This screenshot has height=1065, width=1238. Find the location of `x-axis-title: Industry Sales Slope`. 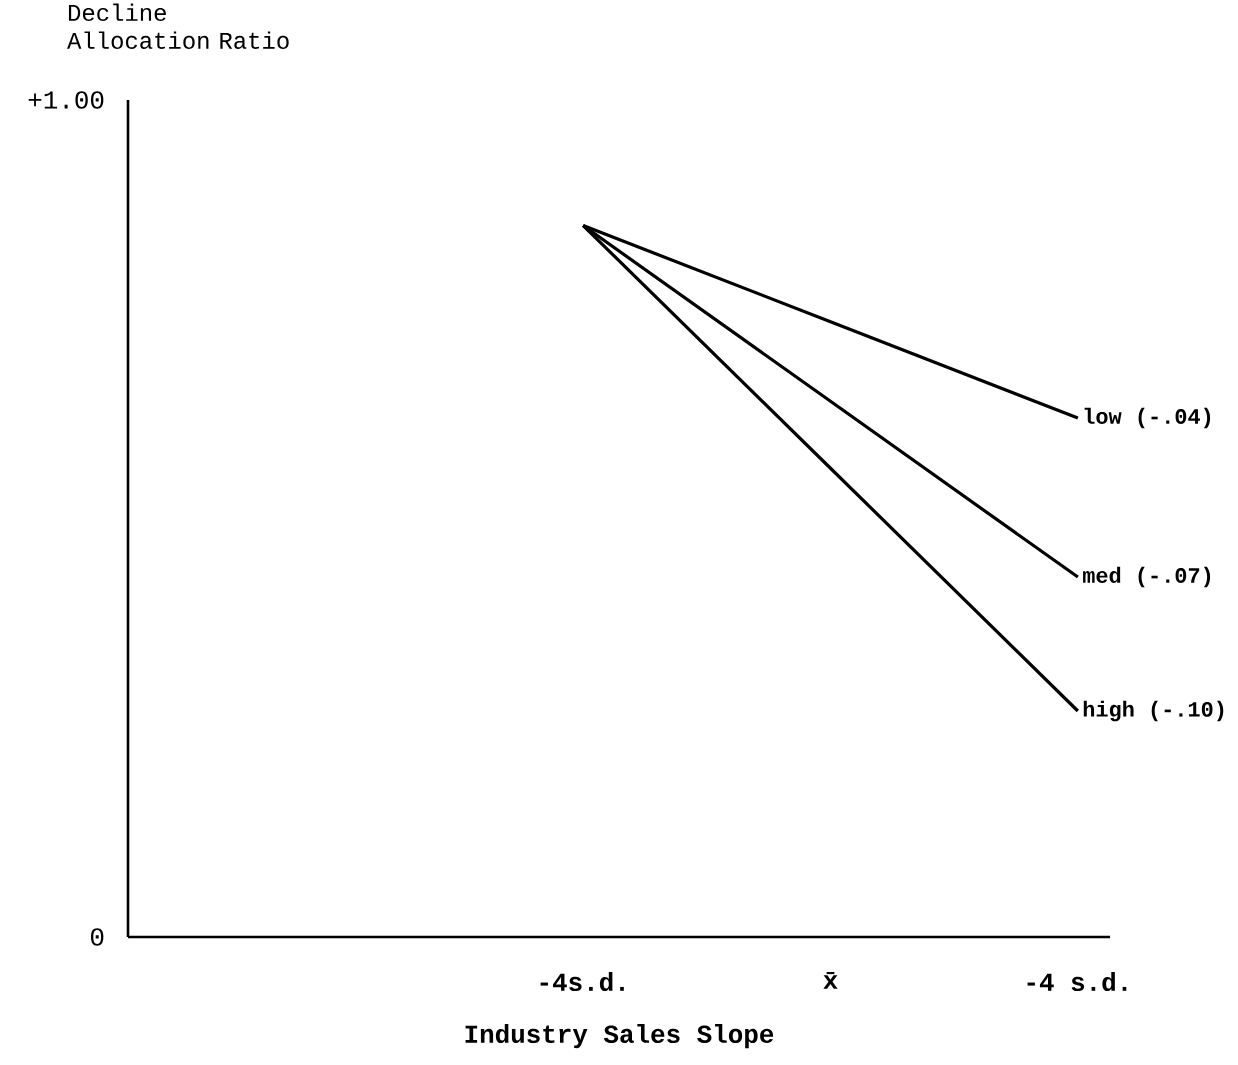

x-axis-title: Industry Sales Slope is located at coordinates (619, 1036).